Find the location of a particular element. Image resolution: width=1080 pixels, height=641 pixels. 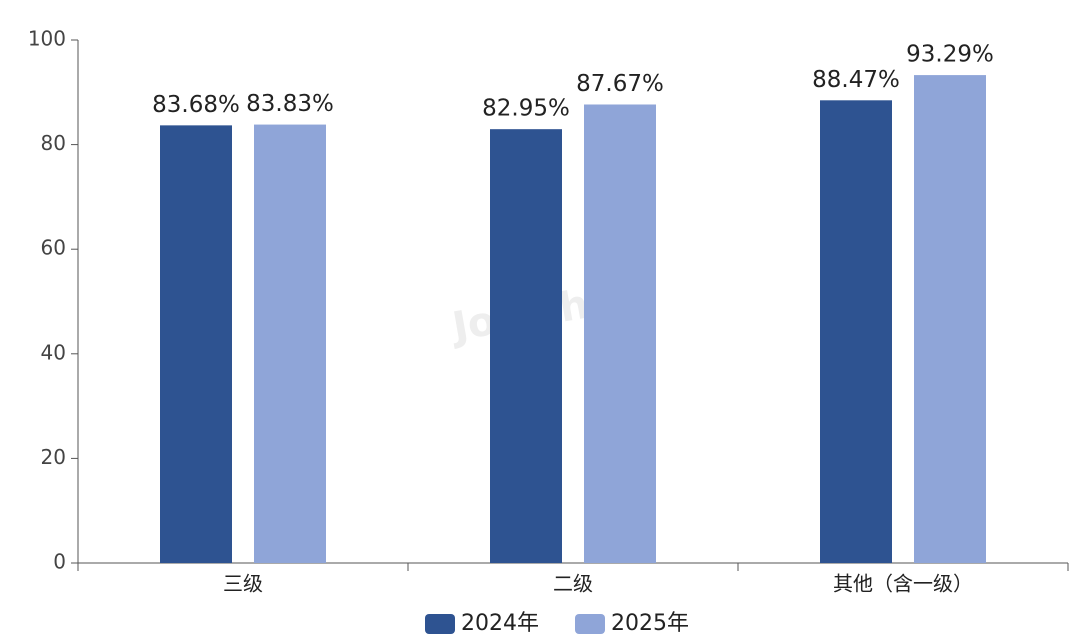

x-tick-label: 其他（含一级） is located at coordinates (903, 584).